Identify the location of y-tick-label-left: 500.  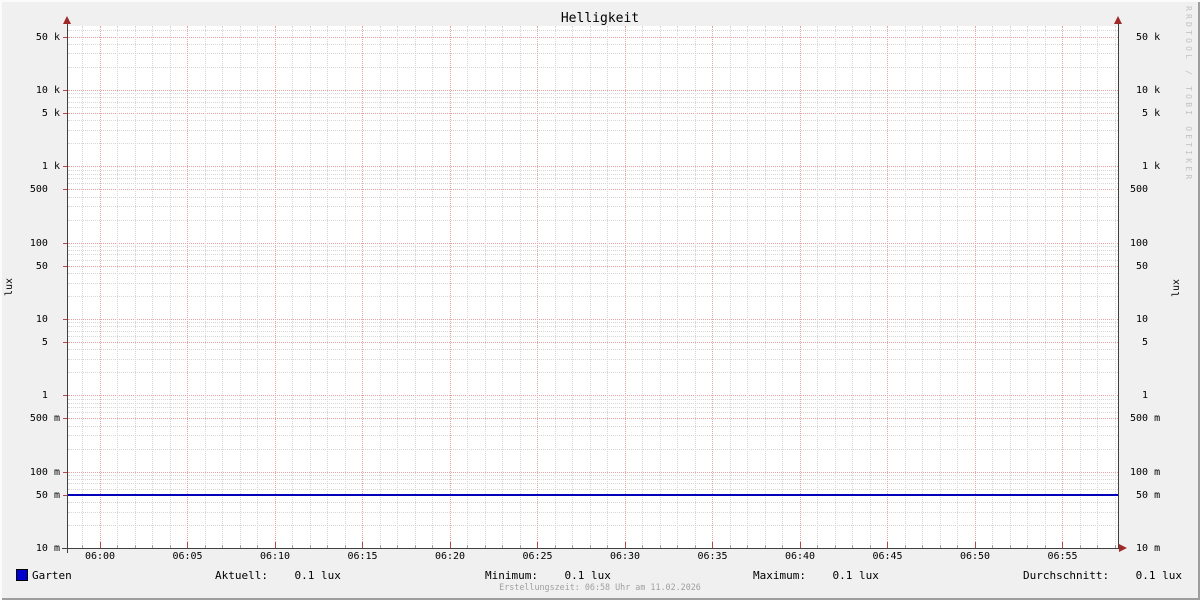
(44, 190).